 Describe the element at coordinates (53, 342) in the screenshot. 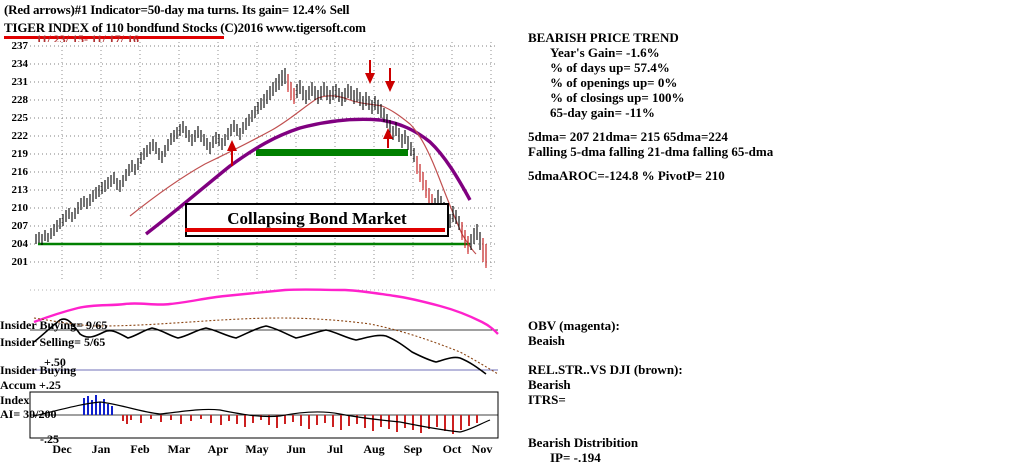

I see `insider-selling-label: Insider Selling= 5/65` at that location.